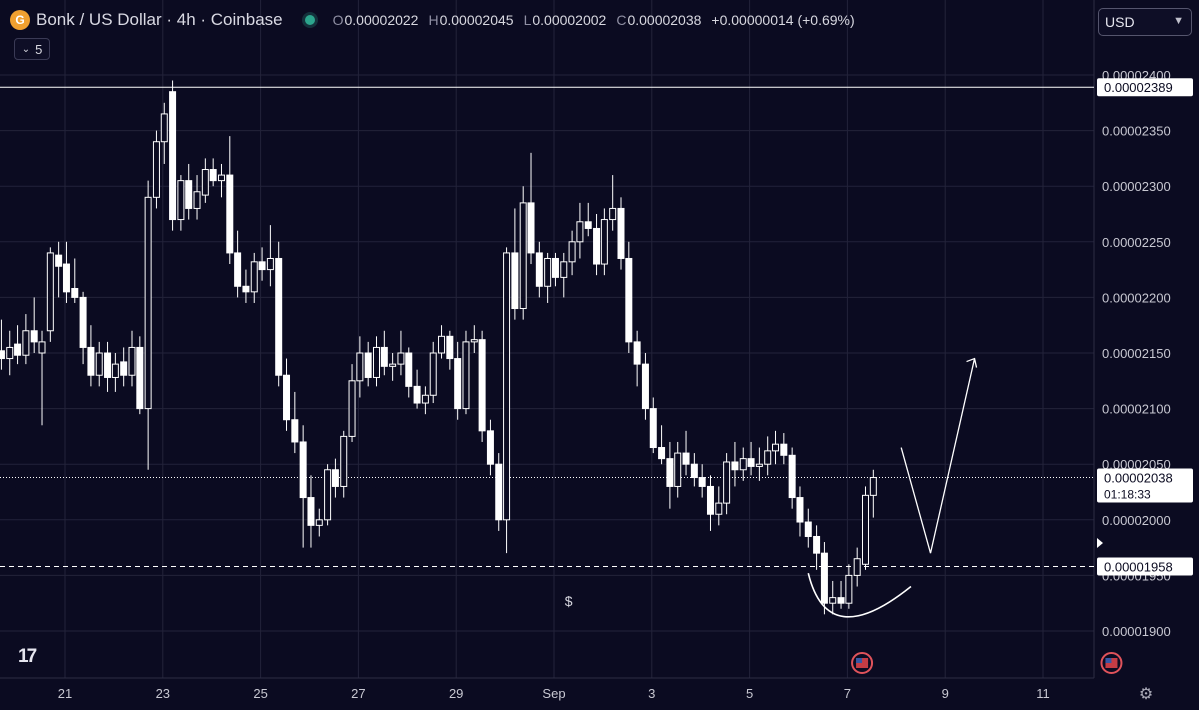 The height and width of the screenshot is (710, 1199). What do you see at coordinates (39, 49) in the screenshot?
I see `indicator-count: 5` at bounding box center [39, 49].